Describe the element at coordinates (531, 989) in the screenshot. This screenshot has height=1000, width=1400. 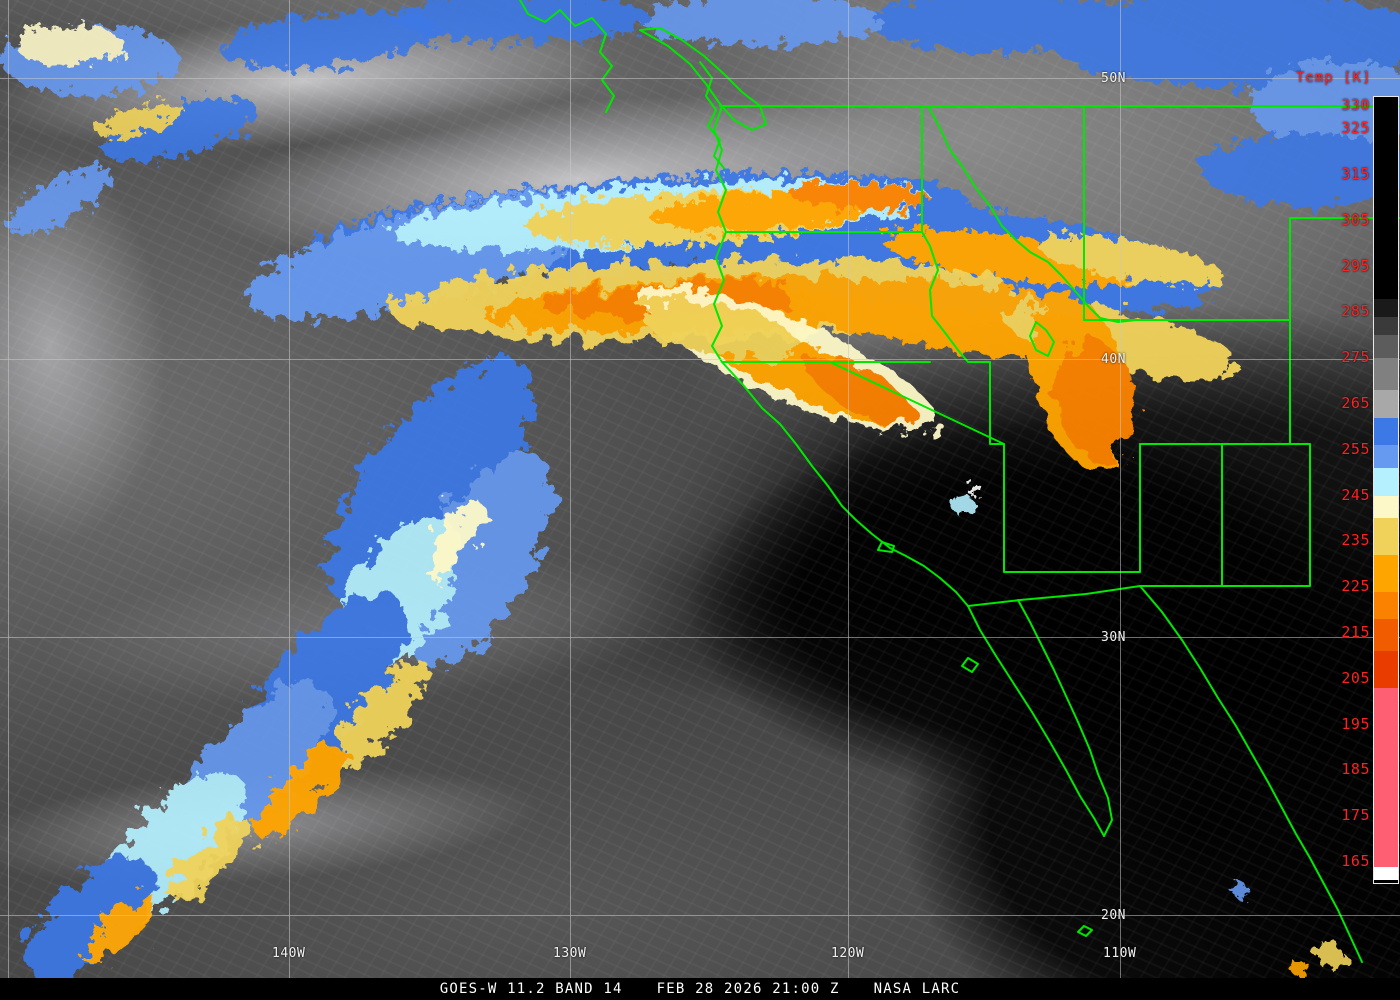
I see `caption-satellite: GOES-W 11.2 BAND 14` at that location.